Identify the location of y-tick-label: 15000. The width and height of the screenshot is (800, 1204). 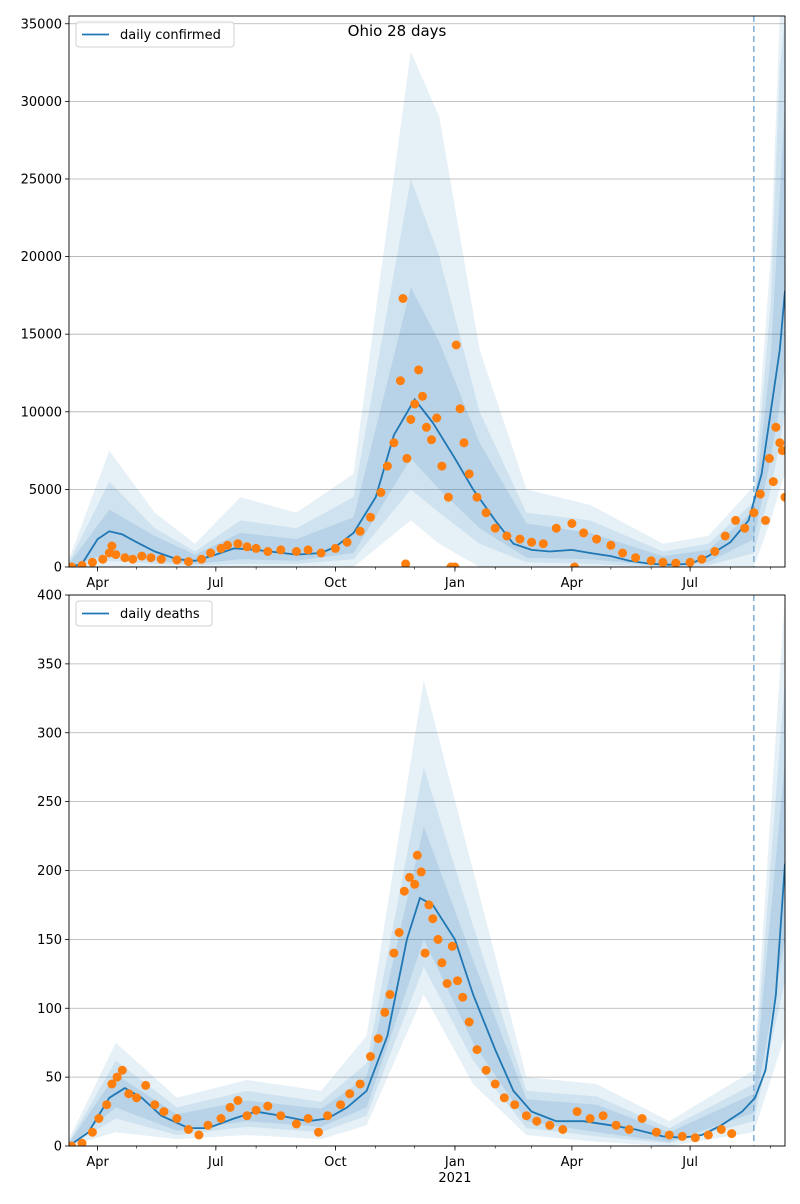
(41, 335).